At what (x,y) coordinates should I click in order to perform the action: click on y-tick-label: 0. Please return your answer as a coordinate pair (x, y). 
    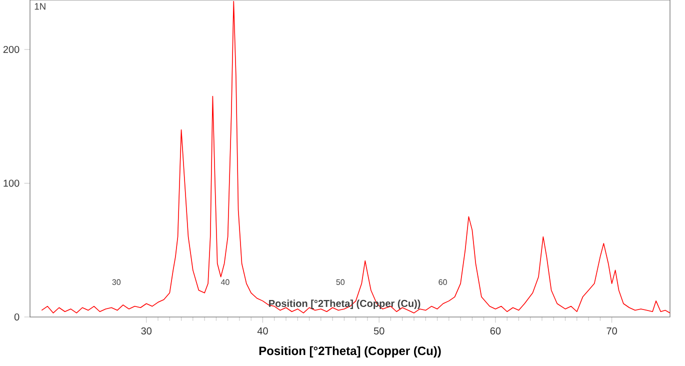
    Looking at the image, I should click on (17, 317).